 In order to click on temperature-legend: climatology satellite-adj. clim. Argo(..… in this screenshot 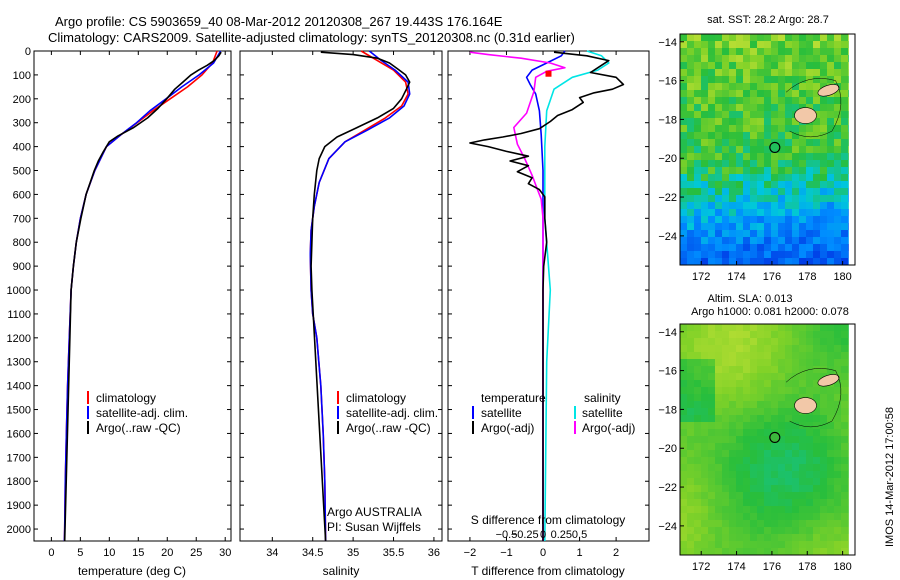, I will do `click(137, 413)`.